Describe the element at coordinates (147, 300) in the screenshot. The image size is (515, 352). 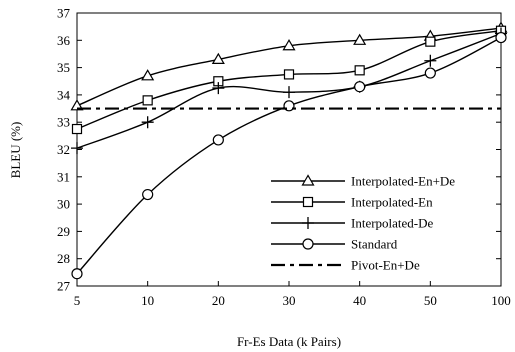
I see `x-tick-label: 10` at that location.